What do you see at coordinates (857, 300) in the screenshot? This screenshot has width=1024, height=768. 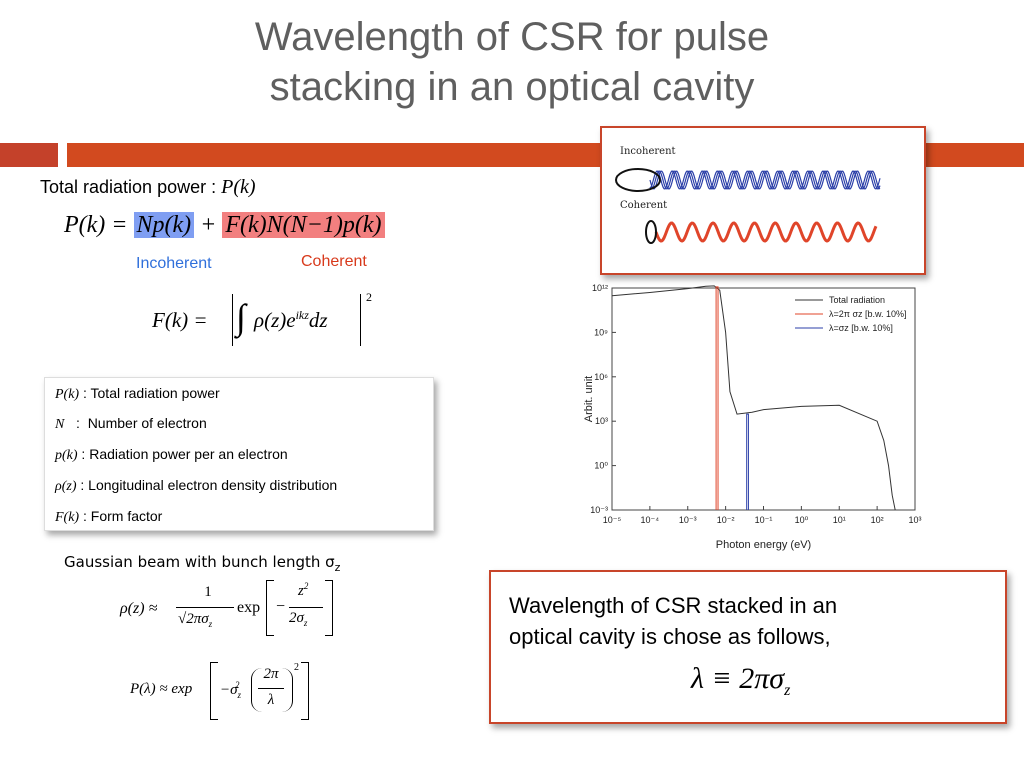 I see `legend-entry: Total radiation` at bounding box center [857, 300].